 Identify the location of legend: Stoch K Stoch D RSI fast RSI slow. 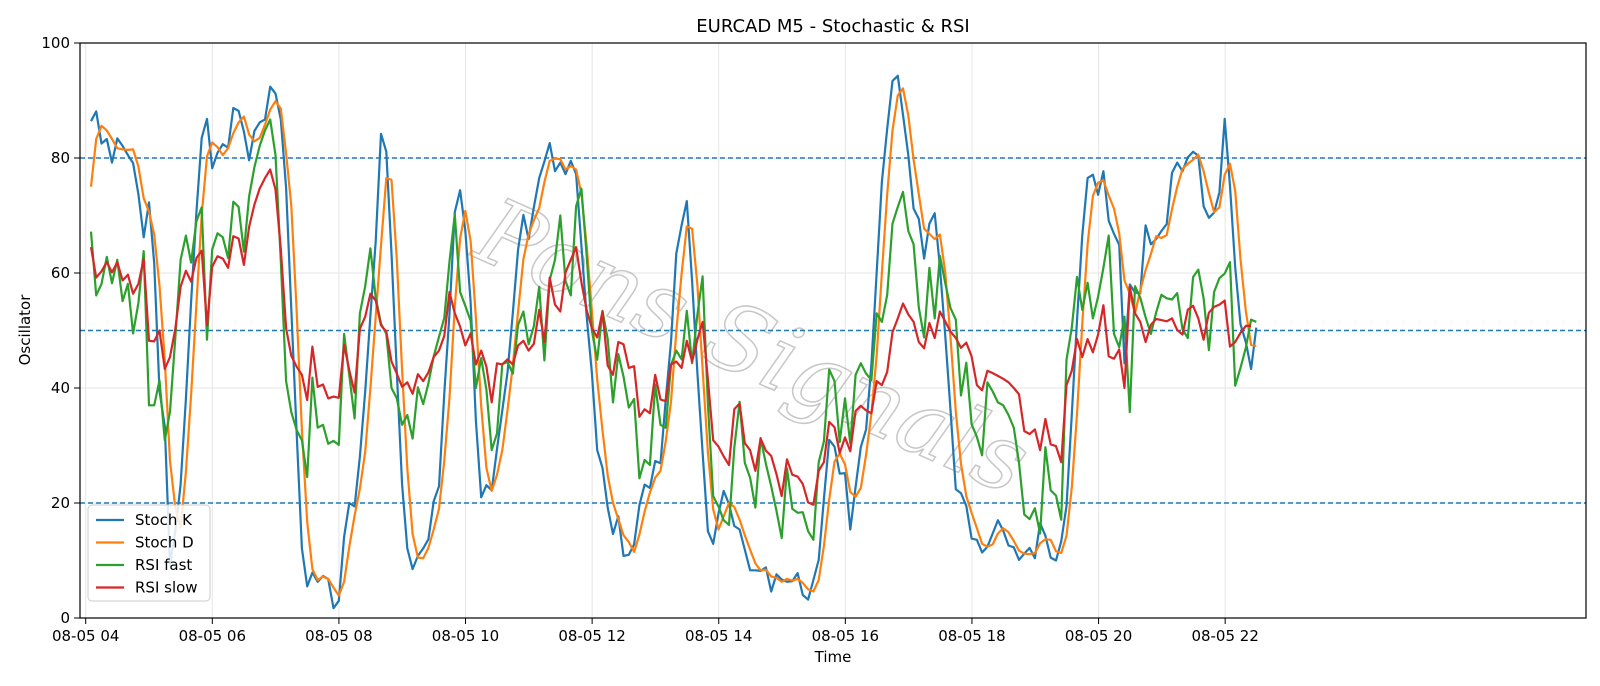
(149, 553).